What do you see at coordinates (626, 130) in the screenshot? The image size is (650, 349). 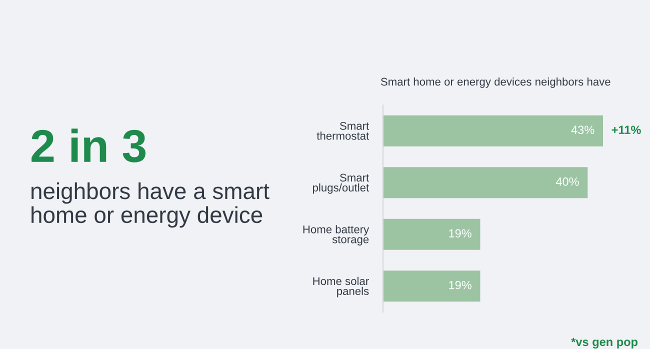 I see `annotation: +11%` at bounding box center [626, 130].